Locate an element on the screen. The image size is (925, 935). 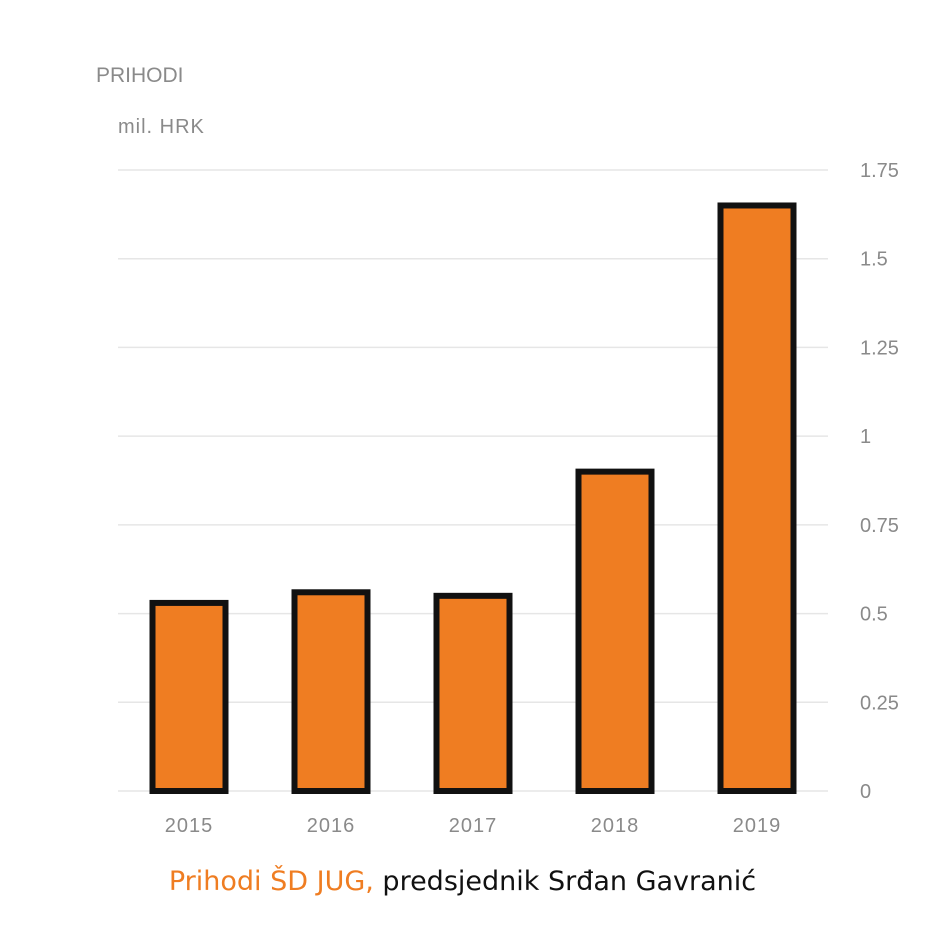
y-tick-label: 1 is located at coordinates (865, 437).